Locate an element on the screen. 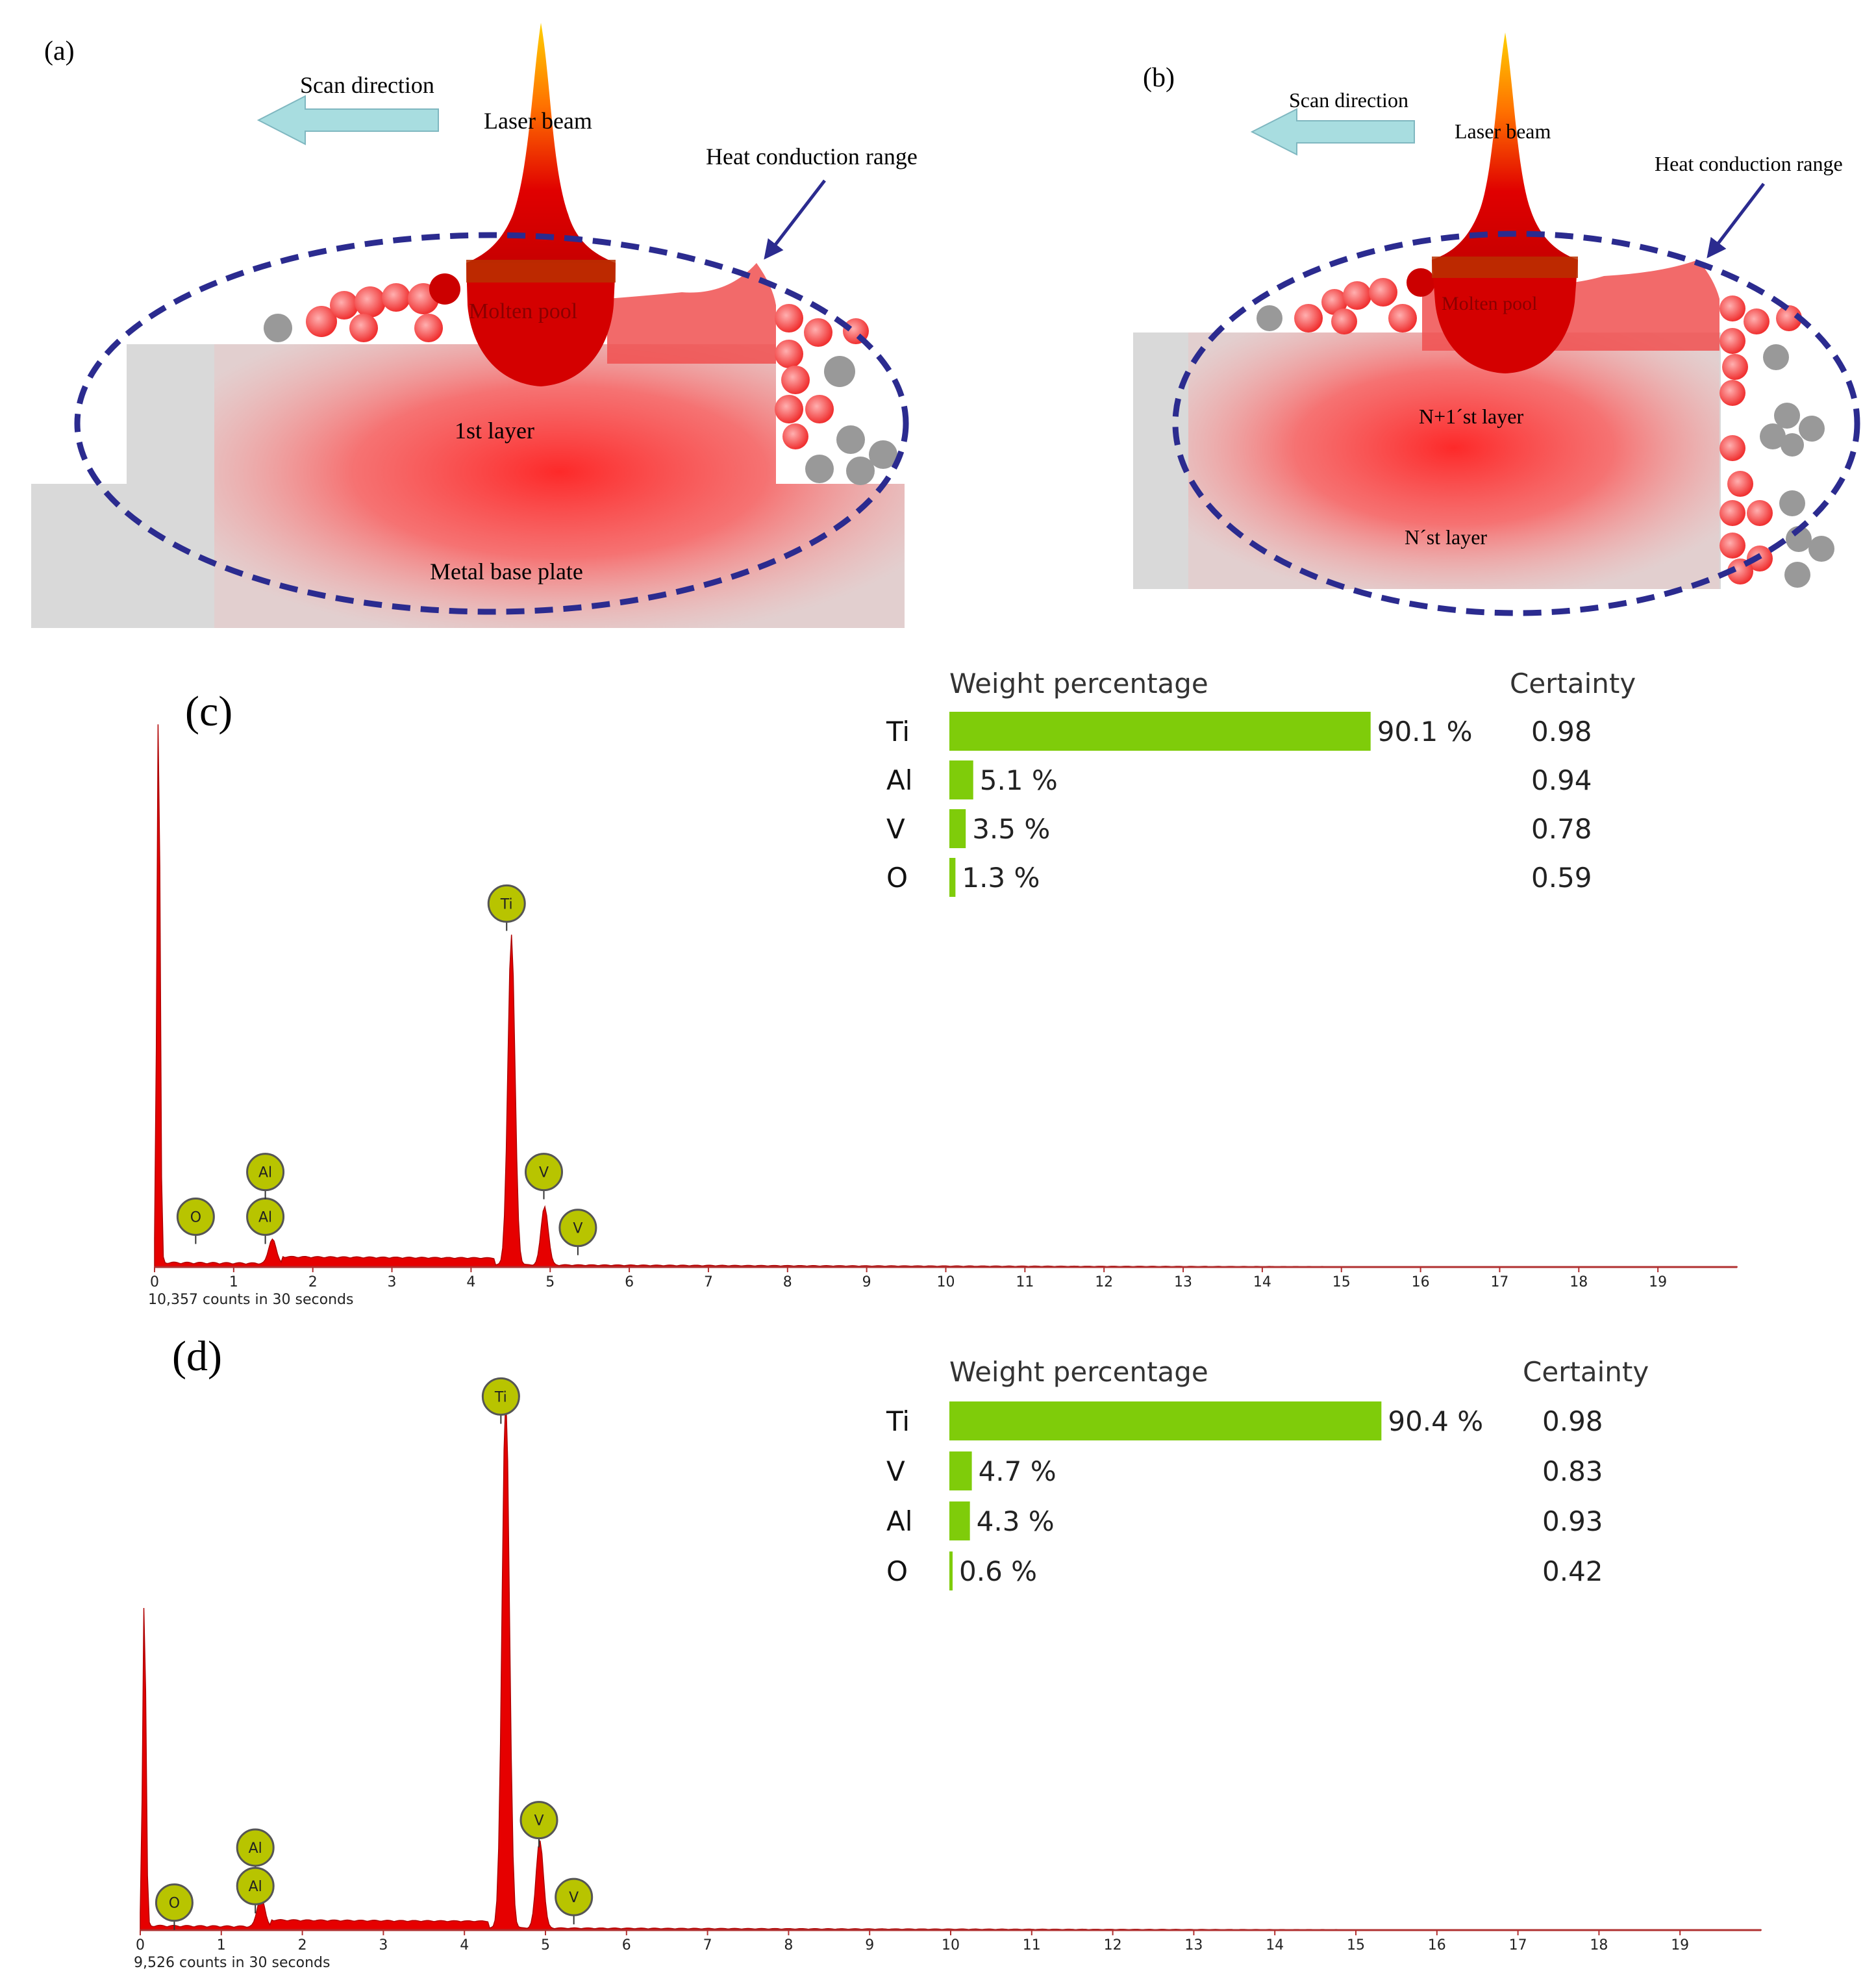 The width and height of the screenshot is (1876, 1984). x-tick-label: 0 is located at coordinates (154, 1282).